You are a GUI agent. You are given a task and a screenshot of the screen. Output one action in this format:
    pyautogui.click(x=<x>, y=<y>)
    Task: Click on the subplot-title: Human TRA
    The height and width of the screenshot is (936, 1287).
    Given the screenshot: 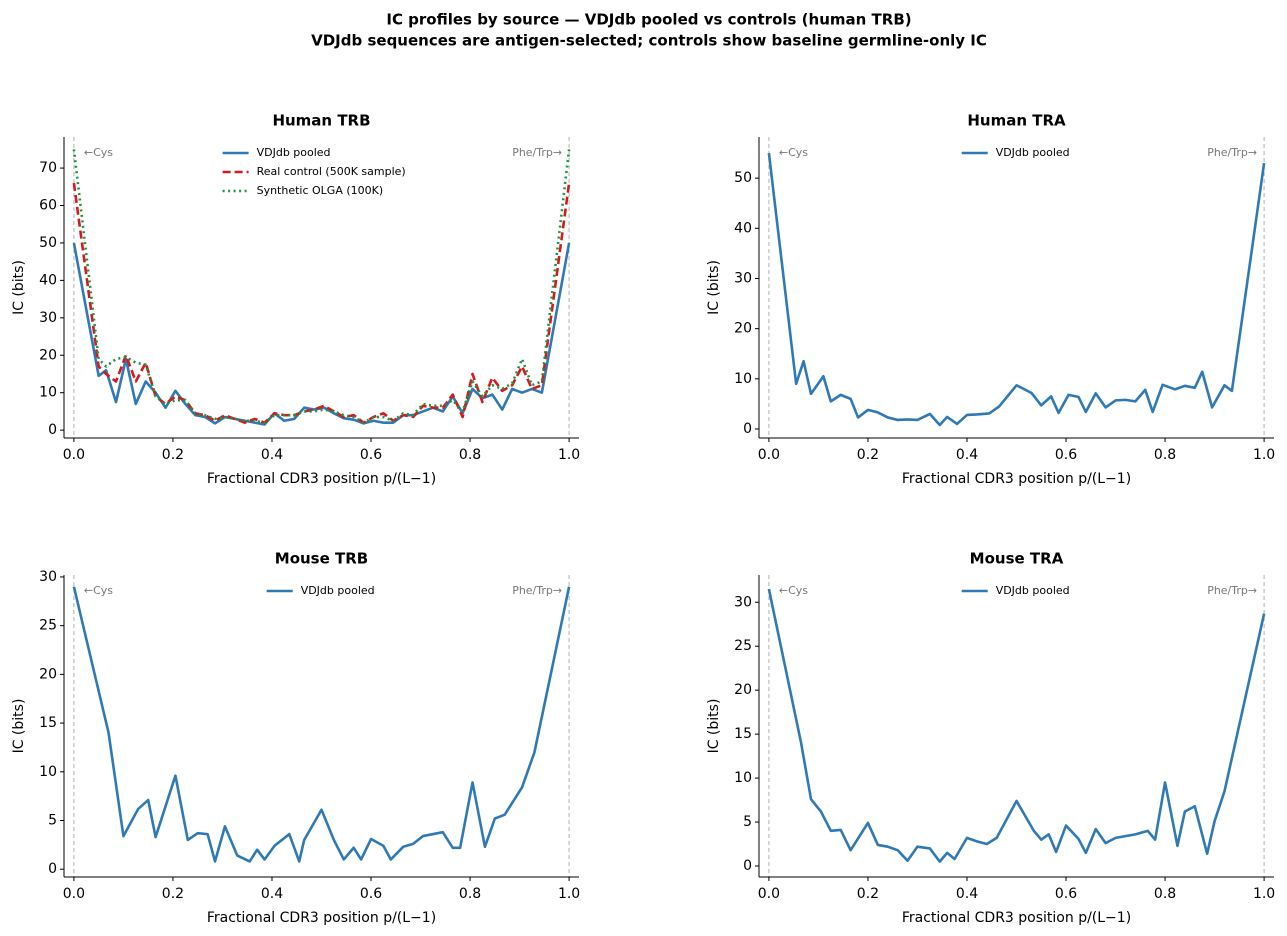 What is the action you would take?
    pyautogui.click(x=1016, y=121)
    